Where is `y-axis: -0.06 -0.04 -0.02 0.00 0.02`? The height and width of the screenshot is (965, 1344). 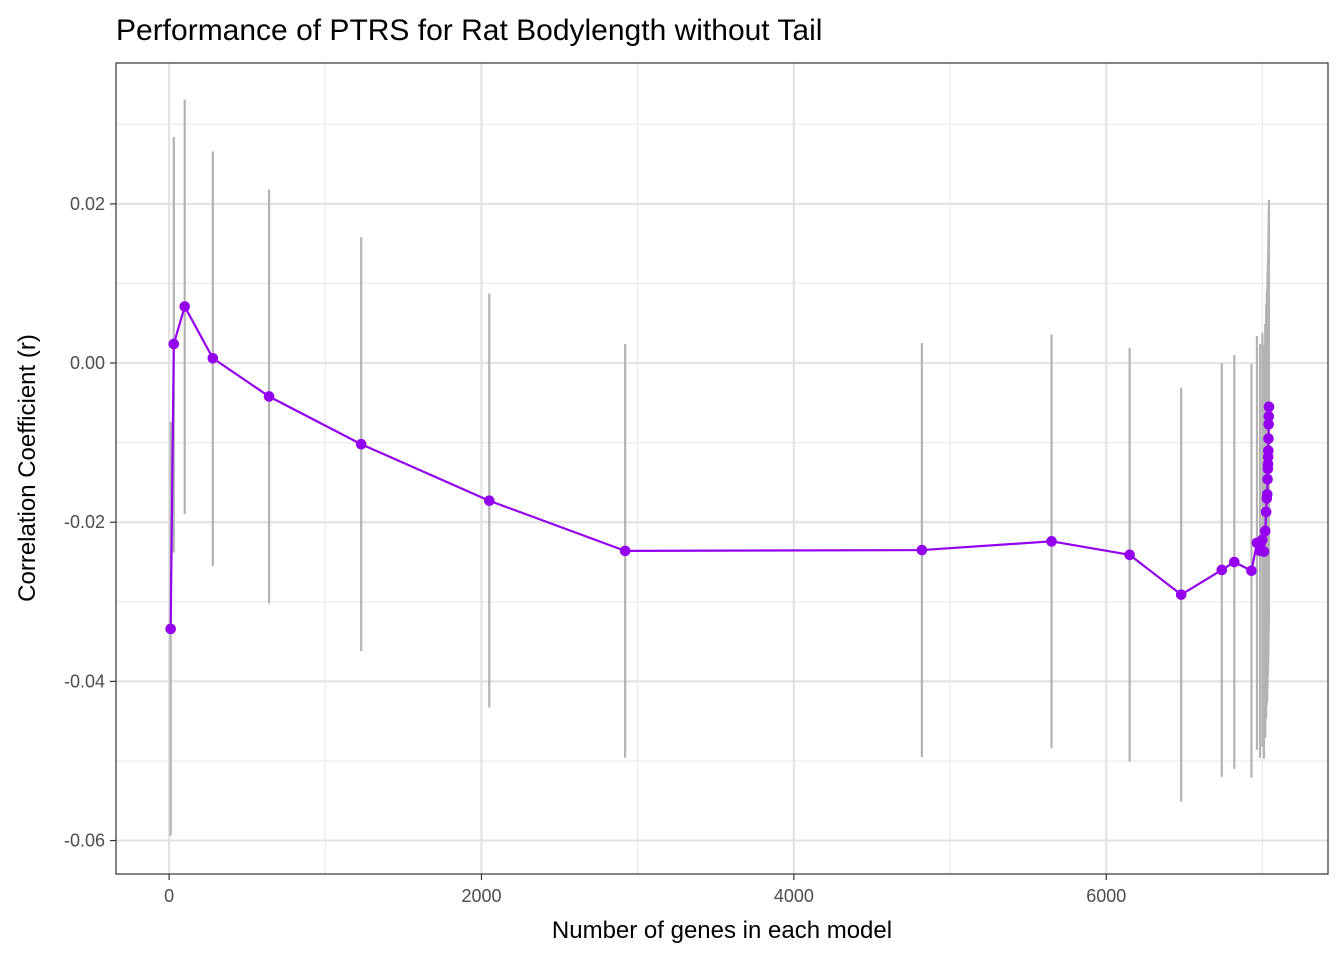
y-axis: -0.06 -0.04 -0.02 0.00 0.02 is located at coordinates (90, 522).